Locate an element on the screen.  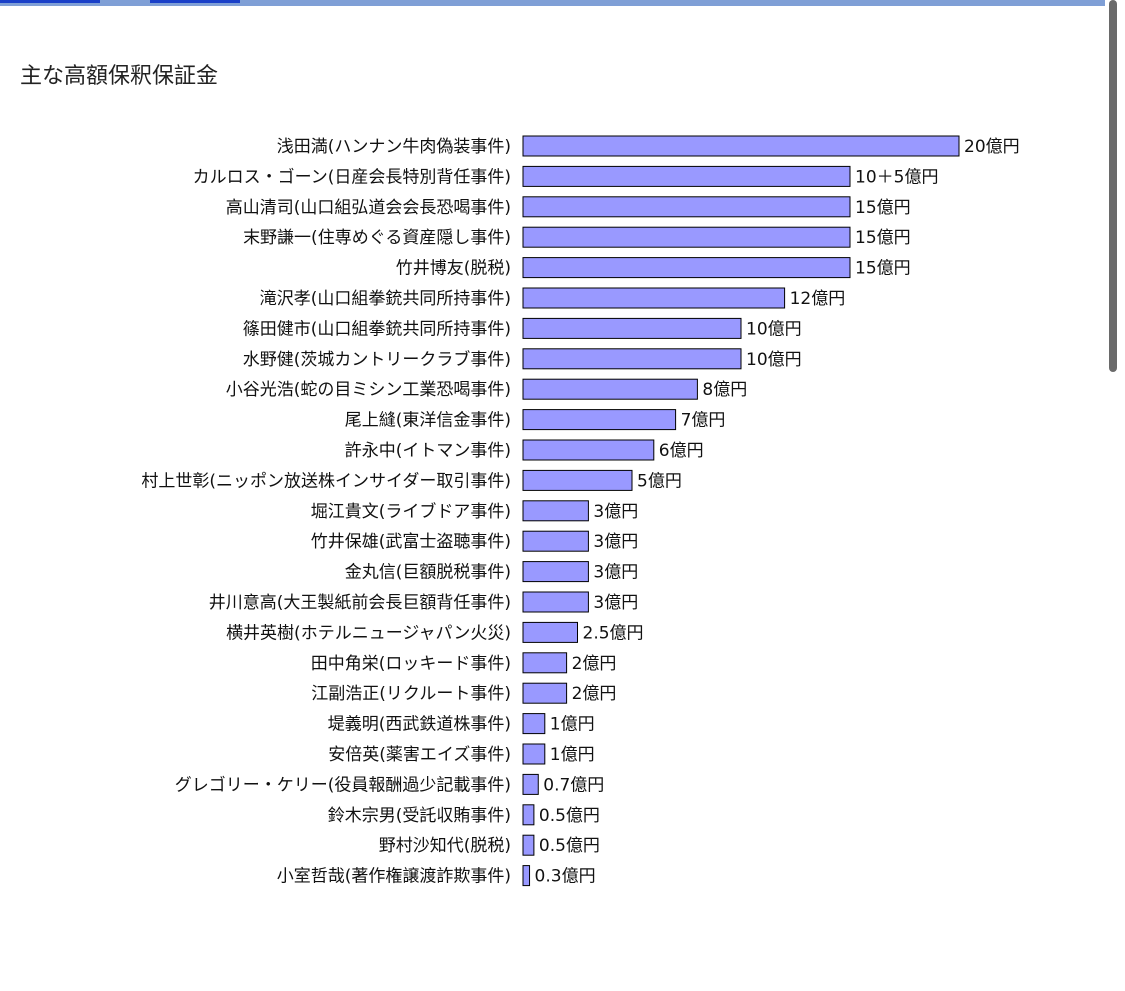
category-label: 水野健(茨城カントリークラブ事件) is located at coordinates (377, 359).